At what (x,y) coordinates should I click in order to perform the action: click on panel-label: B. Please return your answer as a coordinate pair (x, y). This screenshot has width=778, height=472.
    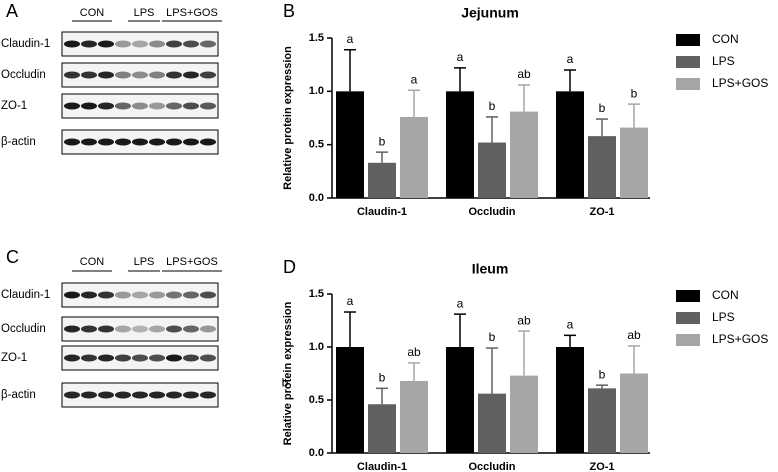
    Looking at the image, I should click on (289, 11).